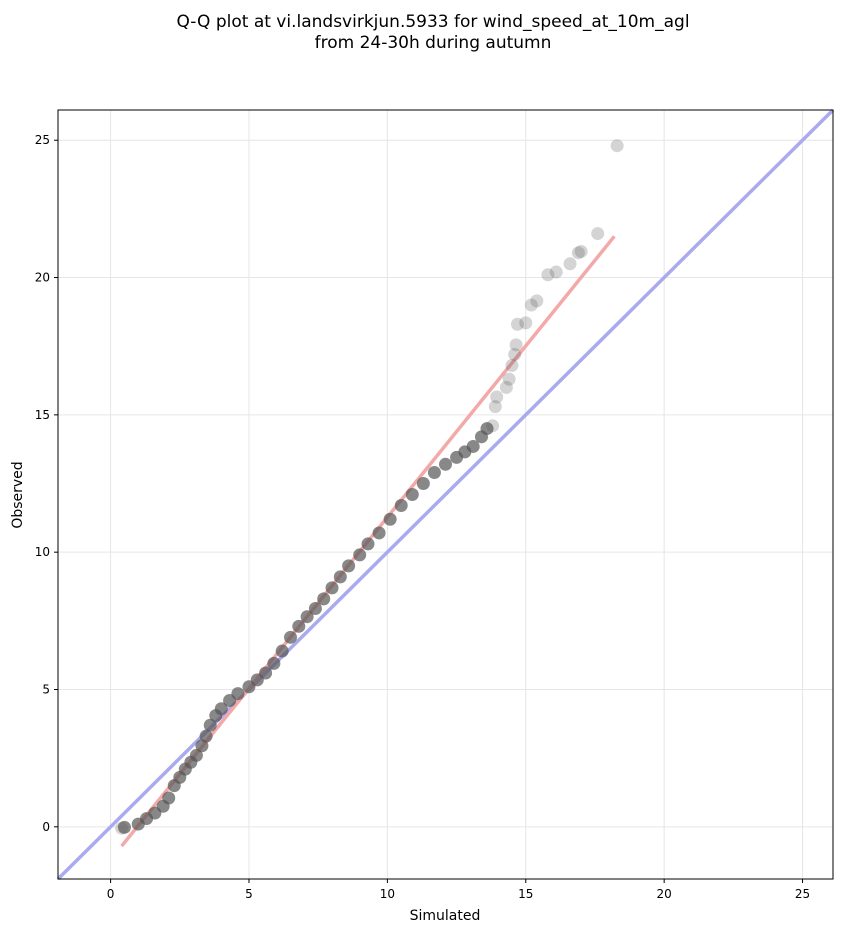 The image size is (843, 934). What do you see at coordinates (46, 827) in the screenshot?
I see `y-tick-label: 0` at bounding box center [46, 827].